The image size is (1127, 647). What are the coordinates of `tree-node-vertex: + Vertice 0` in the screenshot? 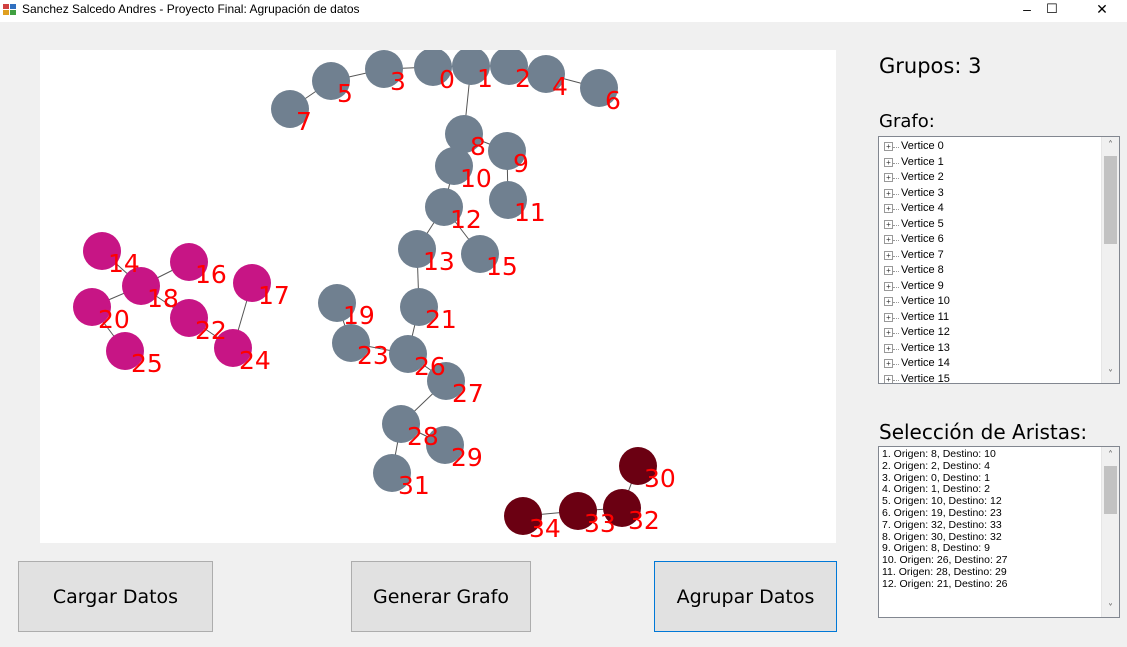 It's located at (990, 147).